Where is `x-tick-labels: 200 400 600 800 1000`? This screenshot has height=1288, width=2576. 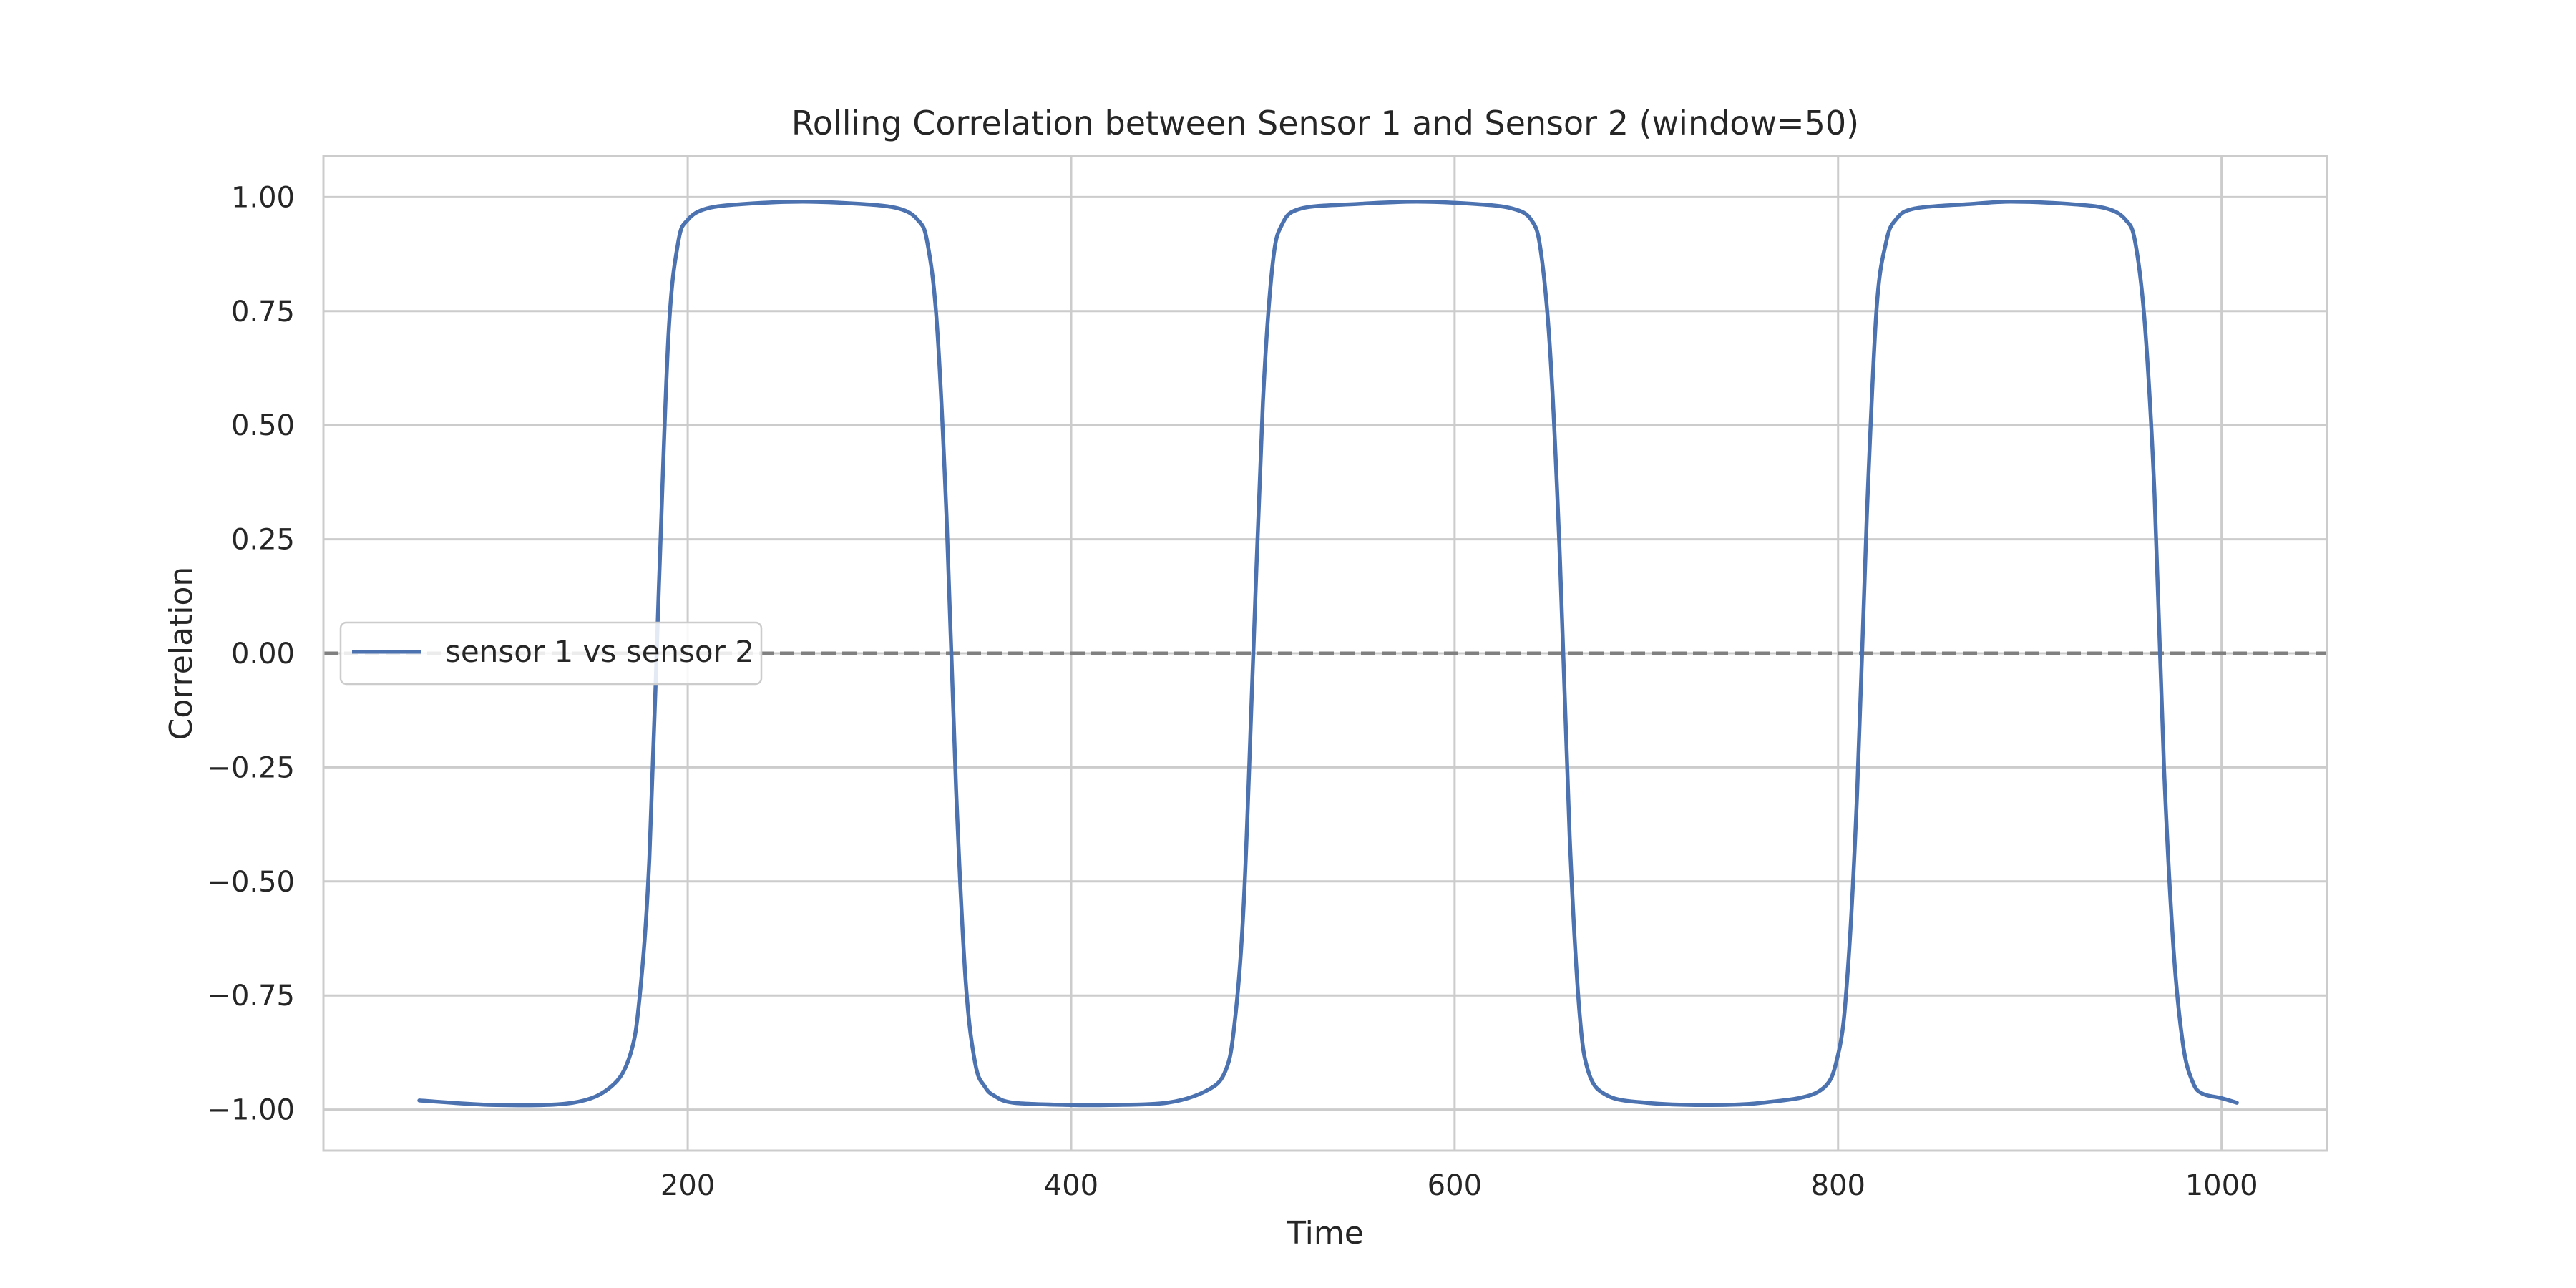
x-tick-labels: 200 400 600 800 1000 is located at coordinates (1459, 1185).